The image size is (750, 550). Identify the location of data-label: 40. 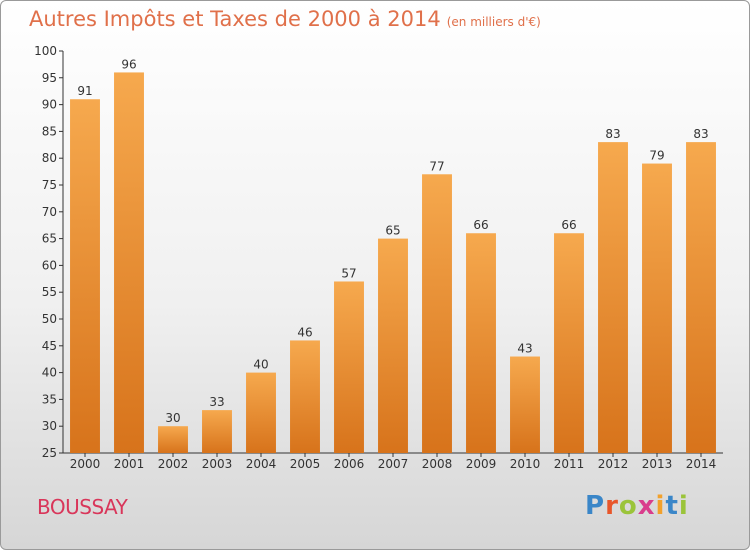
(260, 365).